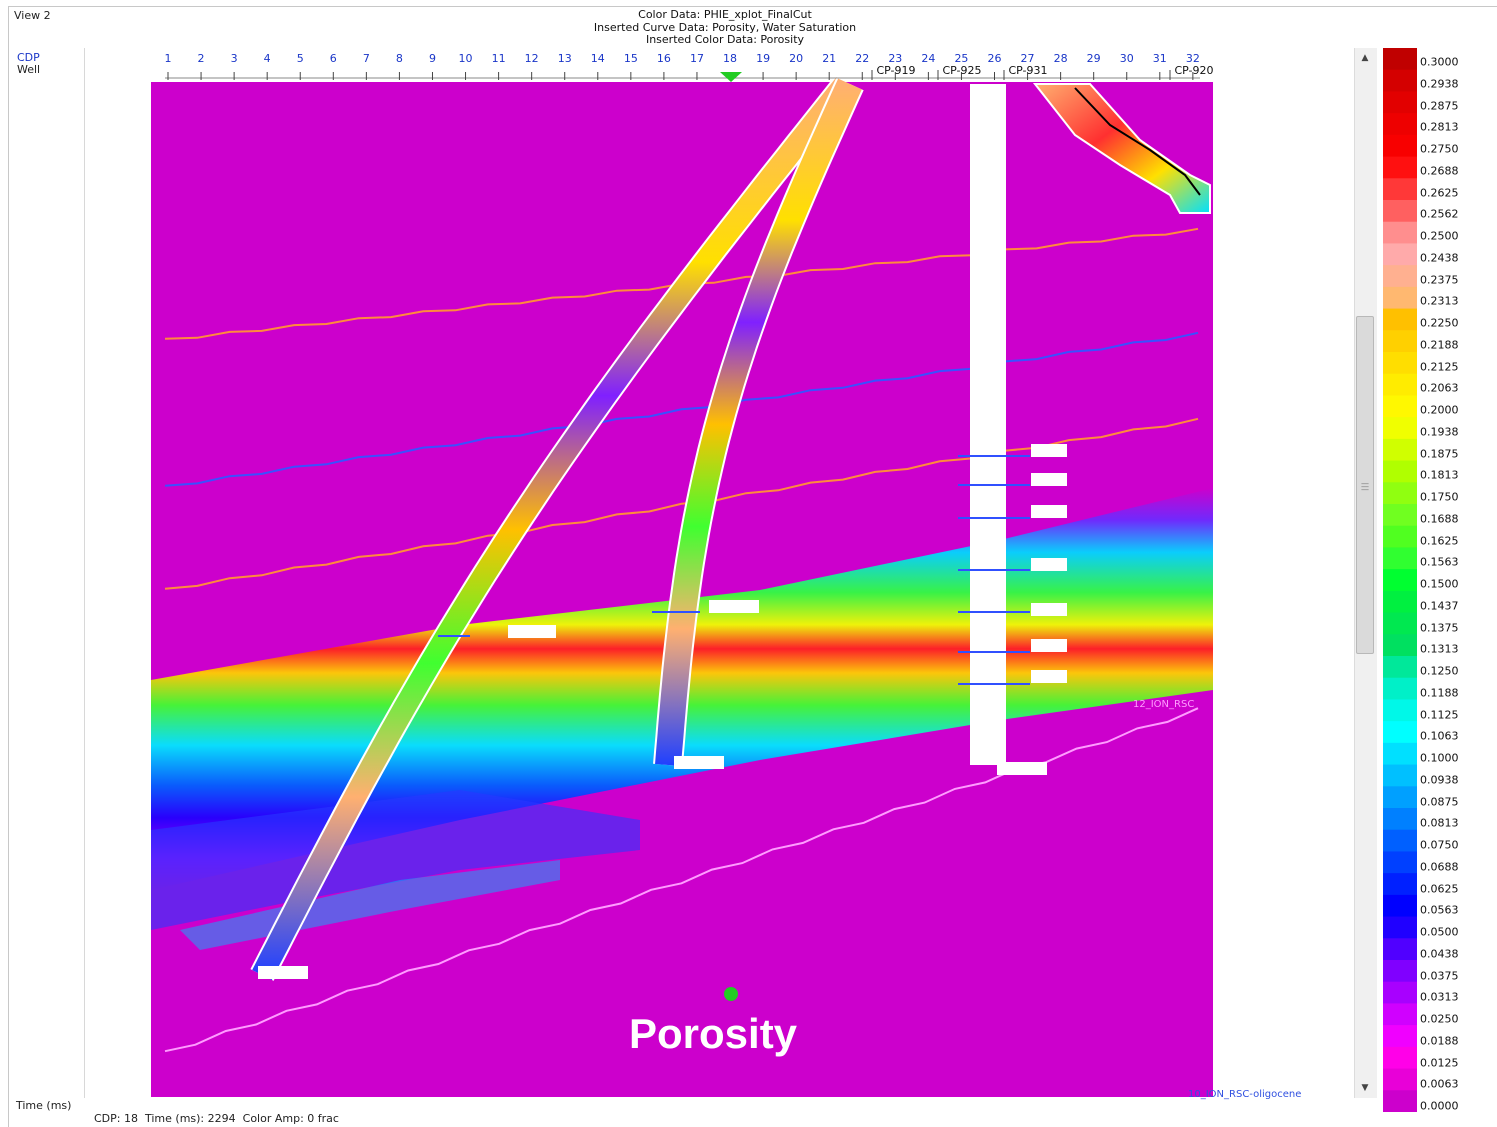 Image resolution: width=1497 pixels, height=1127 pixels. I want to click on well-name-label: CP-920, so click(1193, 70).